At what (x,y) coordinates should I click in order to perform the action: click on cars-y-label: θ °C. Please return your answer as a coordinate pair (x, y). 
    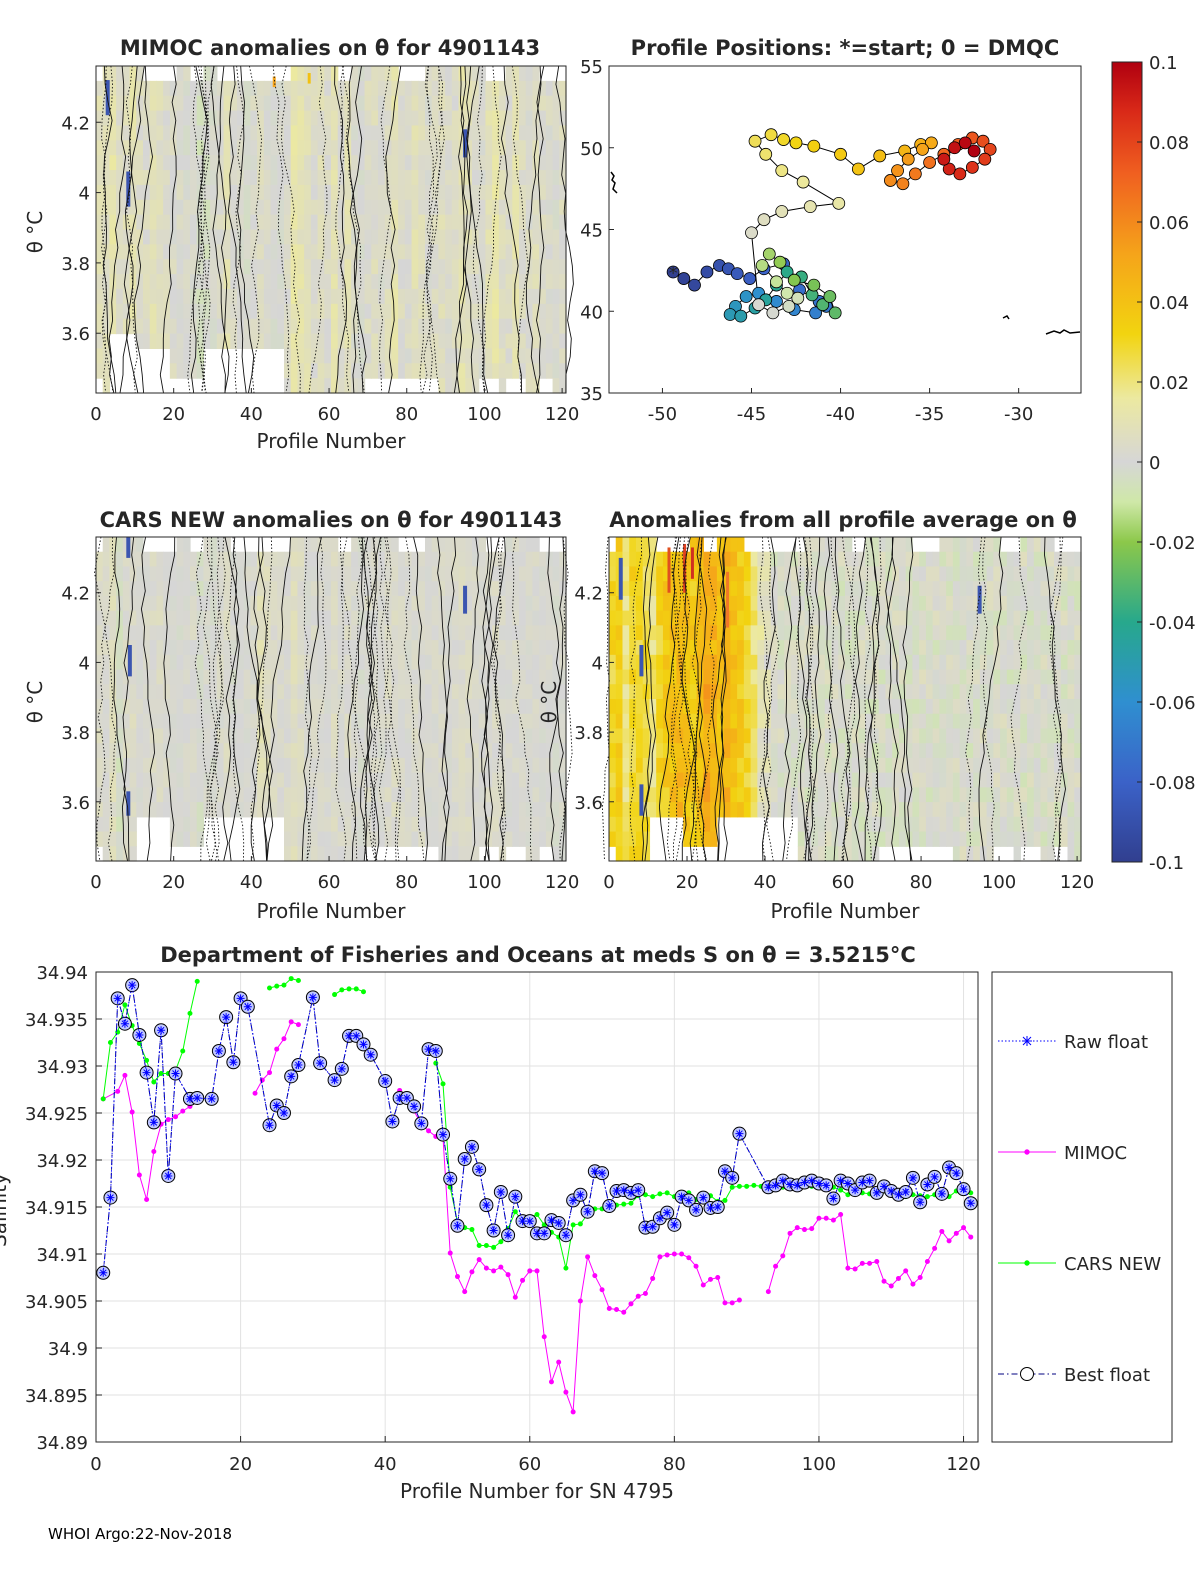
    Looking at the image, I should click on (35, 702).